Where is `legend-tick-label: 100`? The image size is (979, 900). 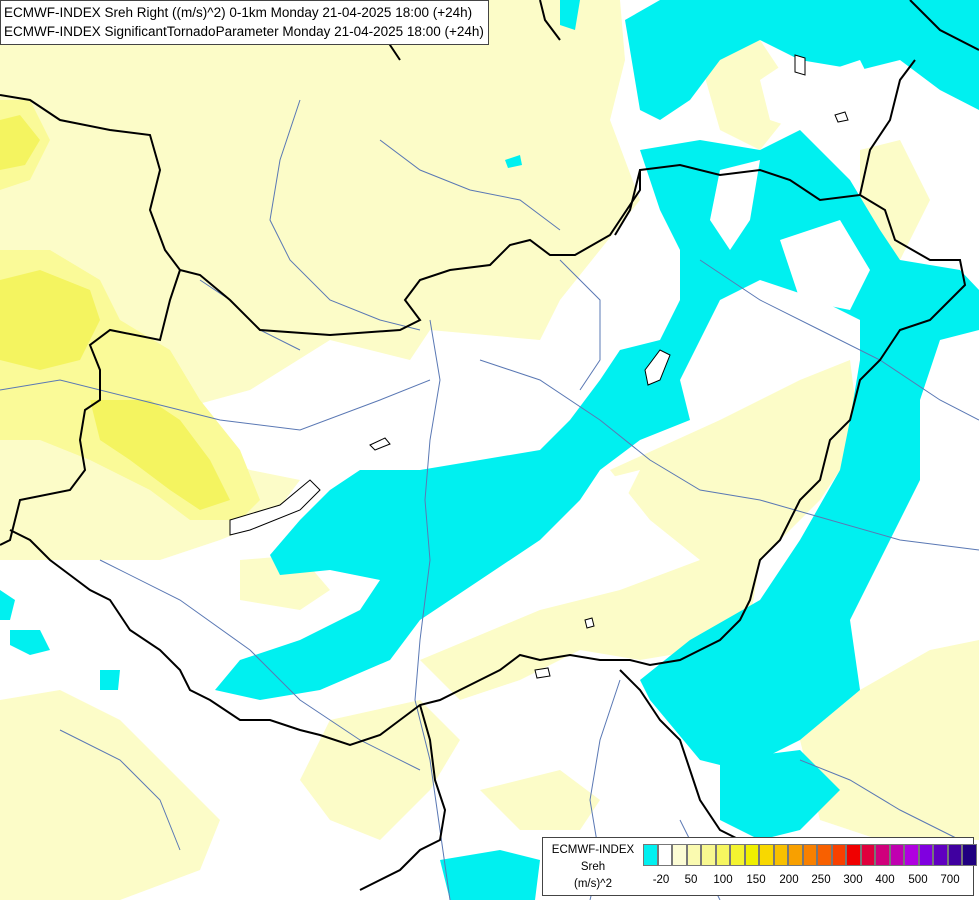
legend-tick-label: 100 is located at coordinates (723, 880).